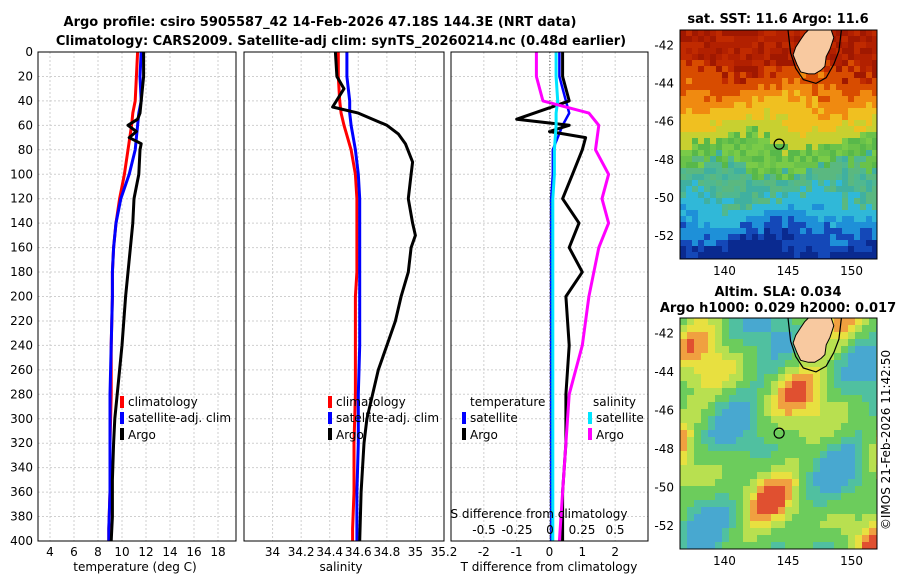 This screenshot has width=900, height=580. Describe the element at coordinates (387, 418) in the screenshot. I see `legend-satellite: satellite-adj. clim` at that location.